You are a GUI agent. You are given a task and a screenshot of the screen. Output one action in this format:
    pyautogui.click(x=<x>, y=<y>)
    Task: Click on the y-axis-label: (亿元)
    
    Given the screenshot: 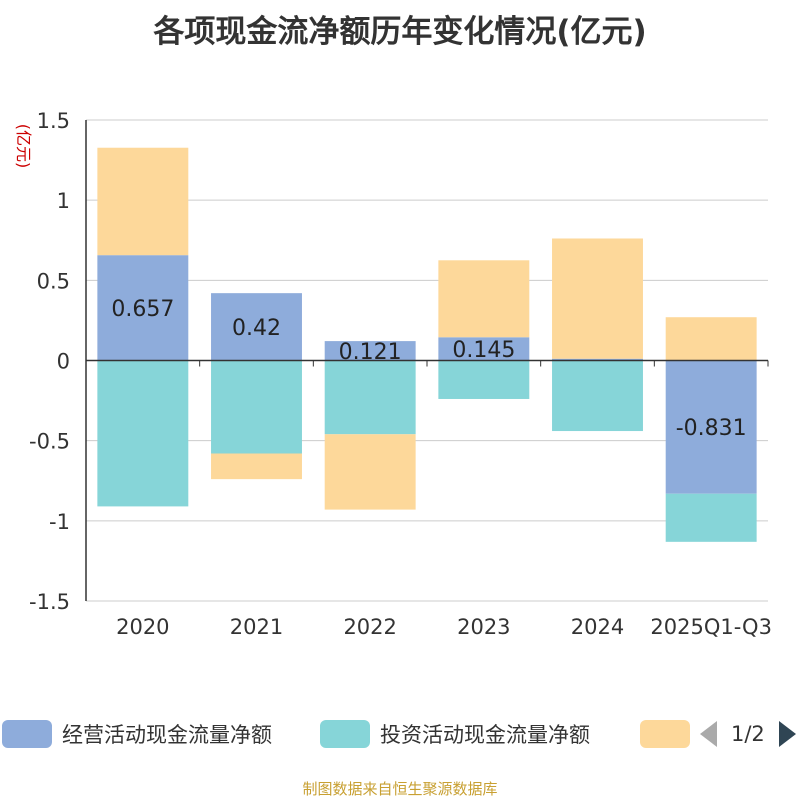 What is the action you would take?
    pyautogui.click(x=23, y=146)
    